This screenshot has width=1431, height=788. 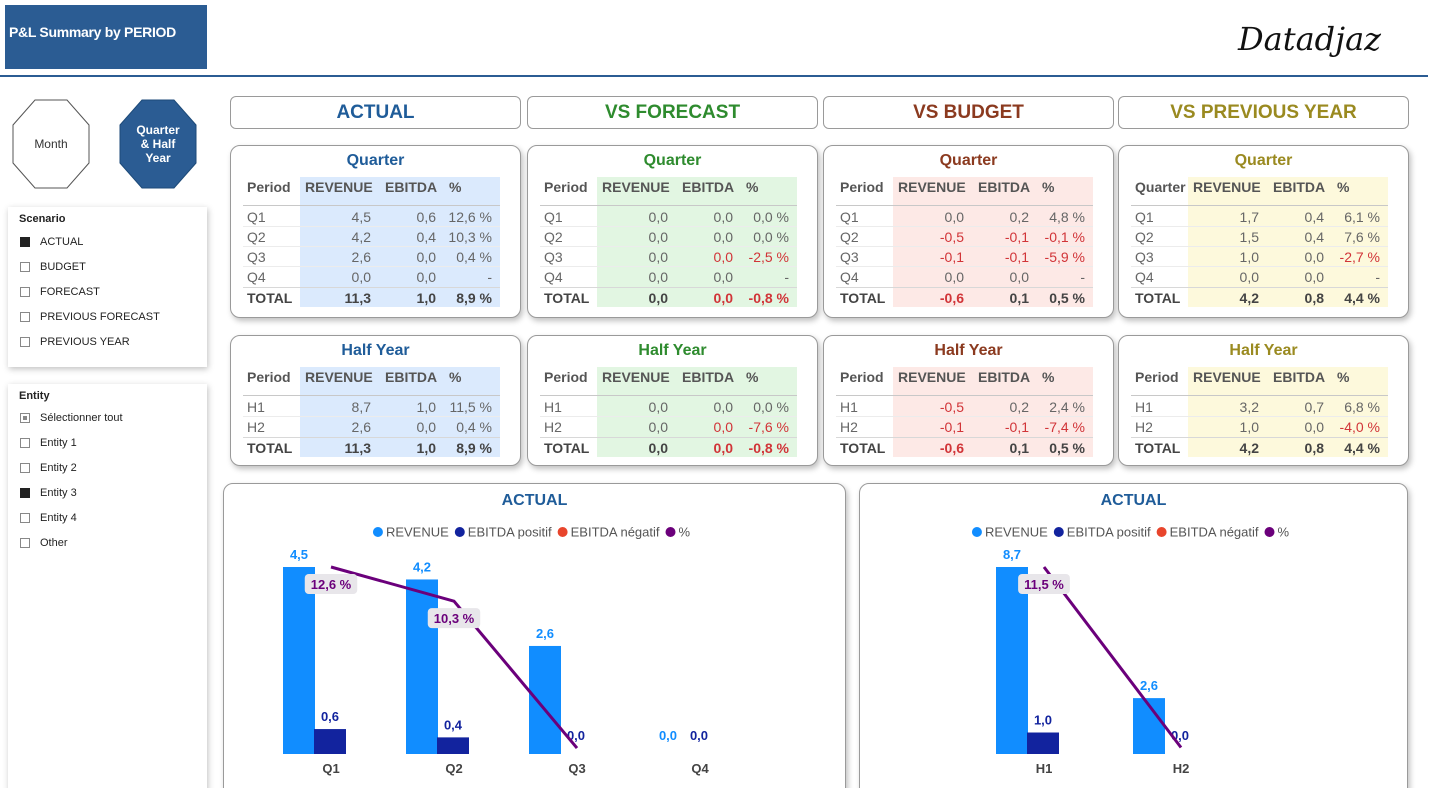 I want to click on table-cell: 6,1 %, so click(x=1362, y=217).